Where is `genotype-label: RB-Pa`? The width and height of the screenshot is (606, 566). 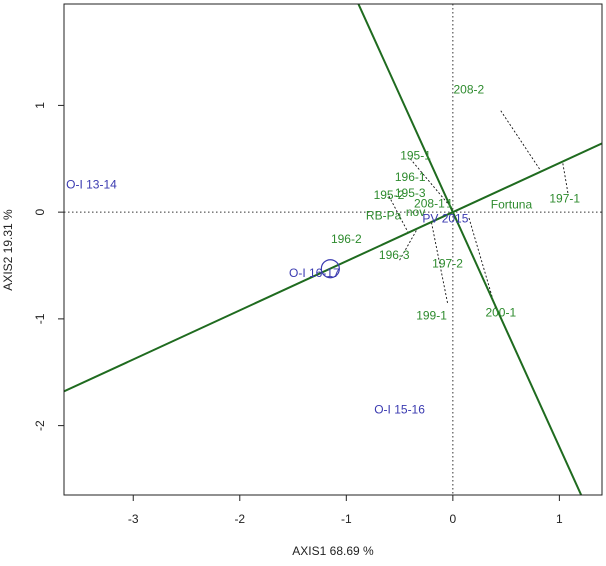 genotype-label: RB-Pa is located at coordinates (384, 215).